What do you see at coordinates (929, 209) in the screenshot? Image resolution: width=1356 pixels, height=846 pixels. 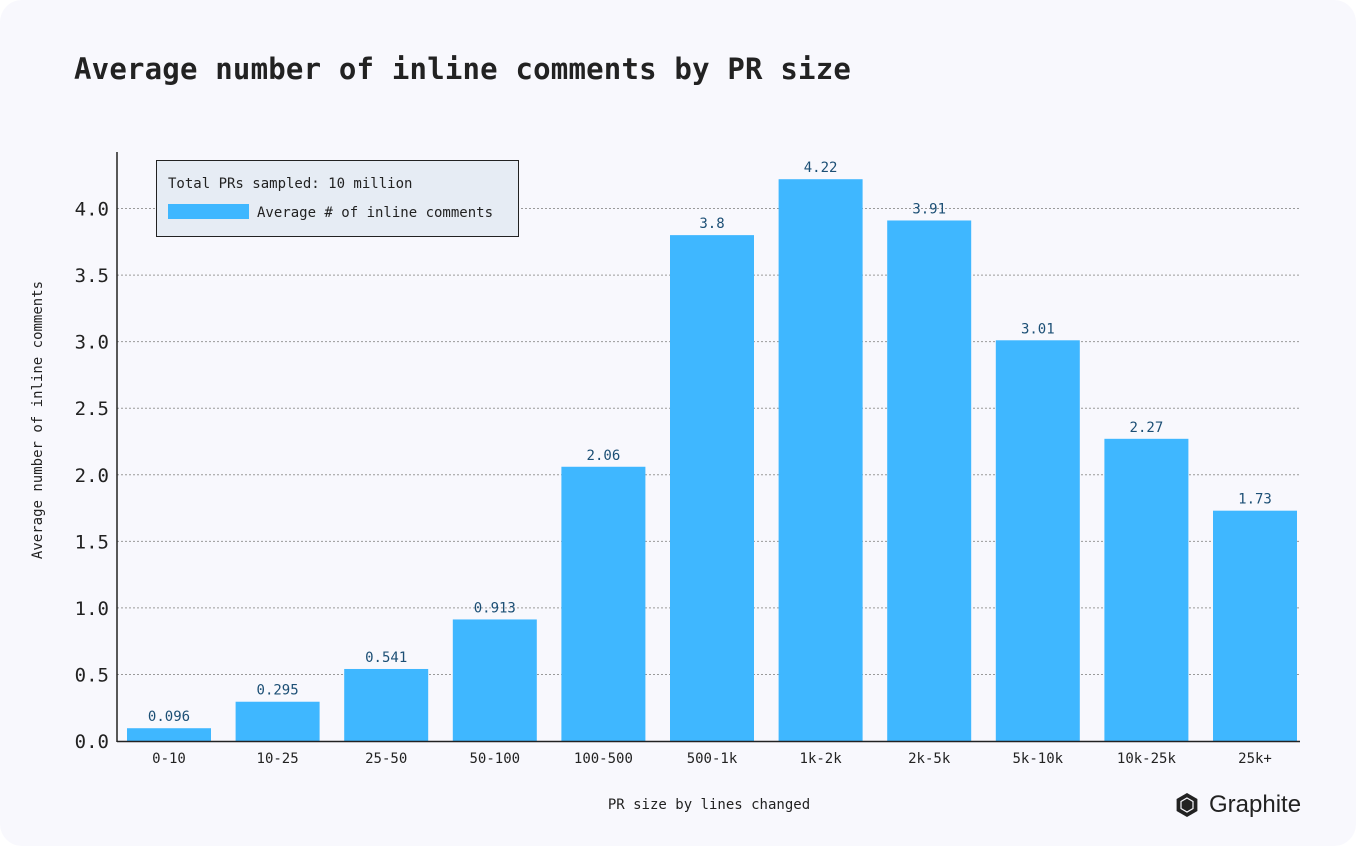 I see `bar-value-label: 3.91` at bounding box center [929, 209].